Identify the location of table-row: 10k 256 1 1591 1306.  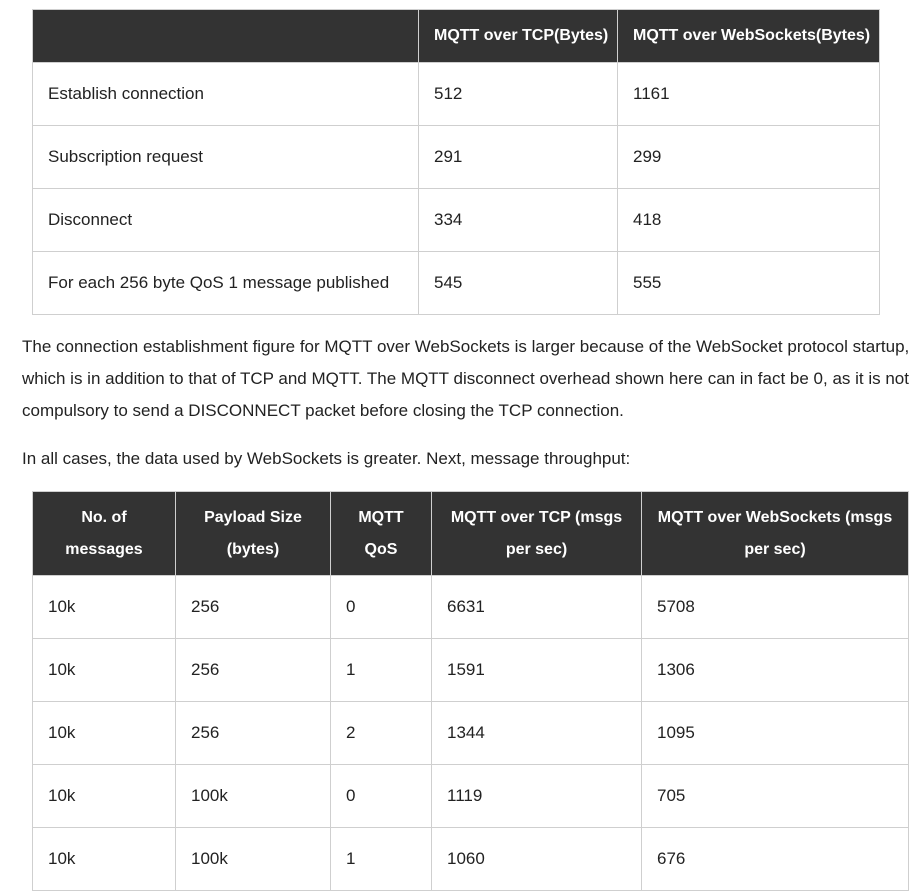
(470, 670).